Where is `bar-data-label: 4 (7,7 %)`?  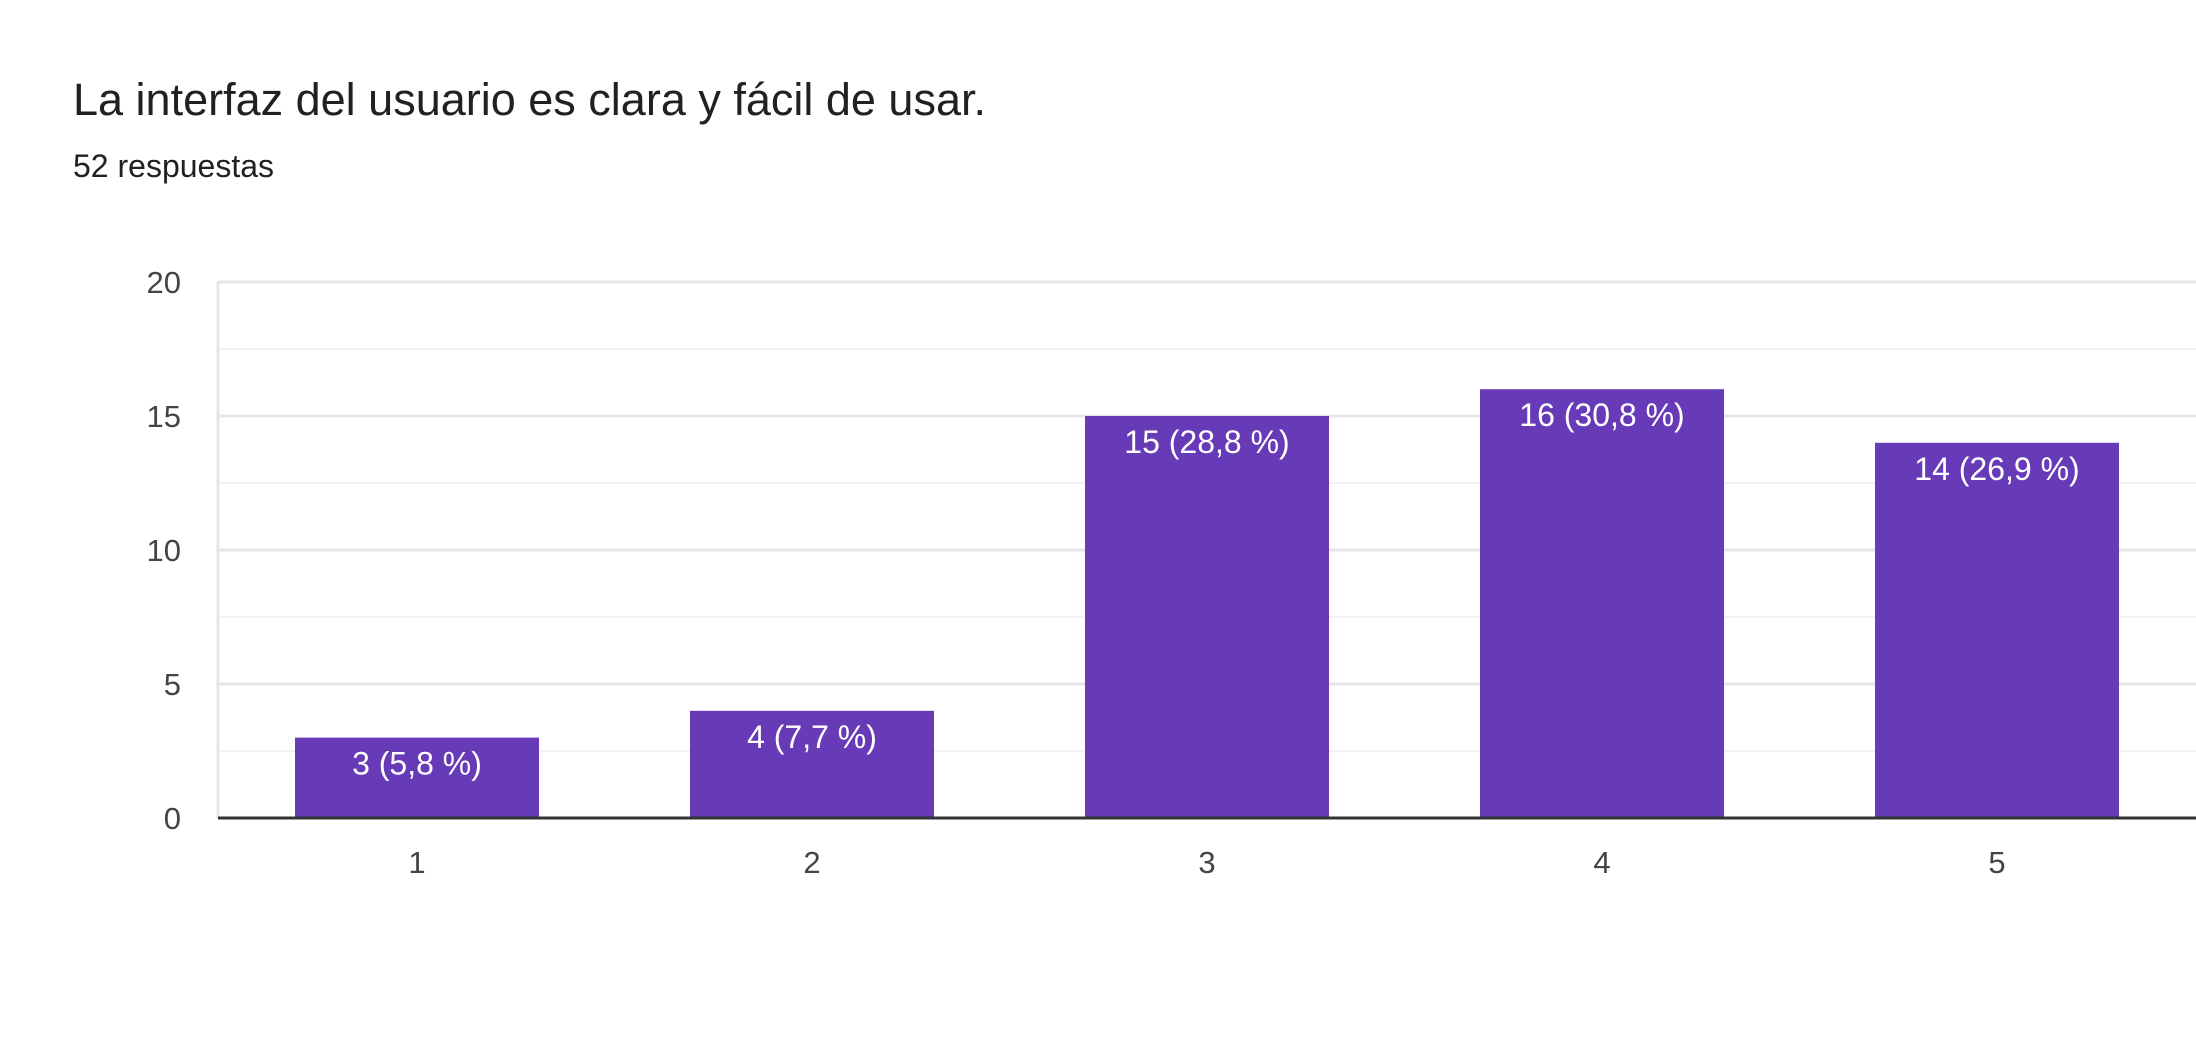
bar-data-label: 4 (7,7 %) is located at coordinates (812, 737).